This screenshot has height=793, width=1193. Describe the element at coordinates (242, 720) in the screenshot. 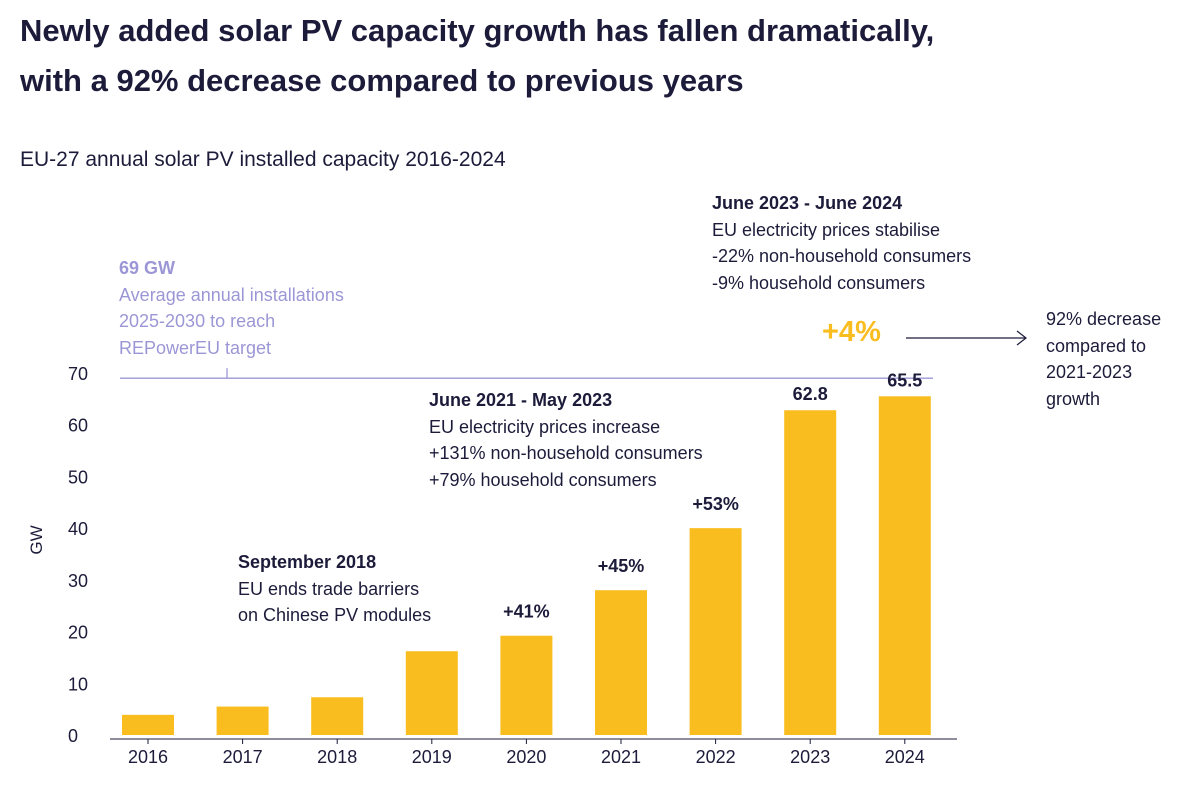

I see `bar-2017` at that location.